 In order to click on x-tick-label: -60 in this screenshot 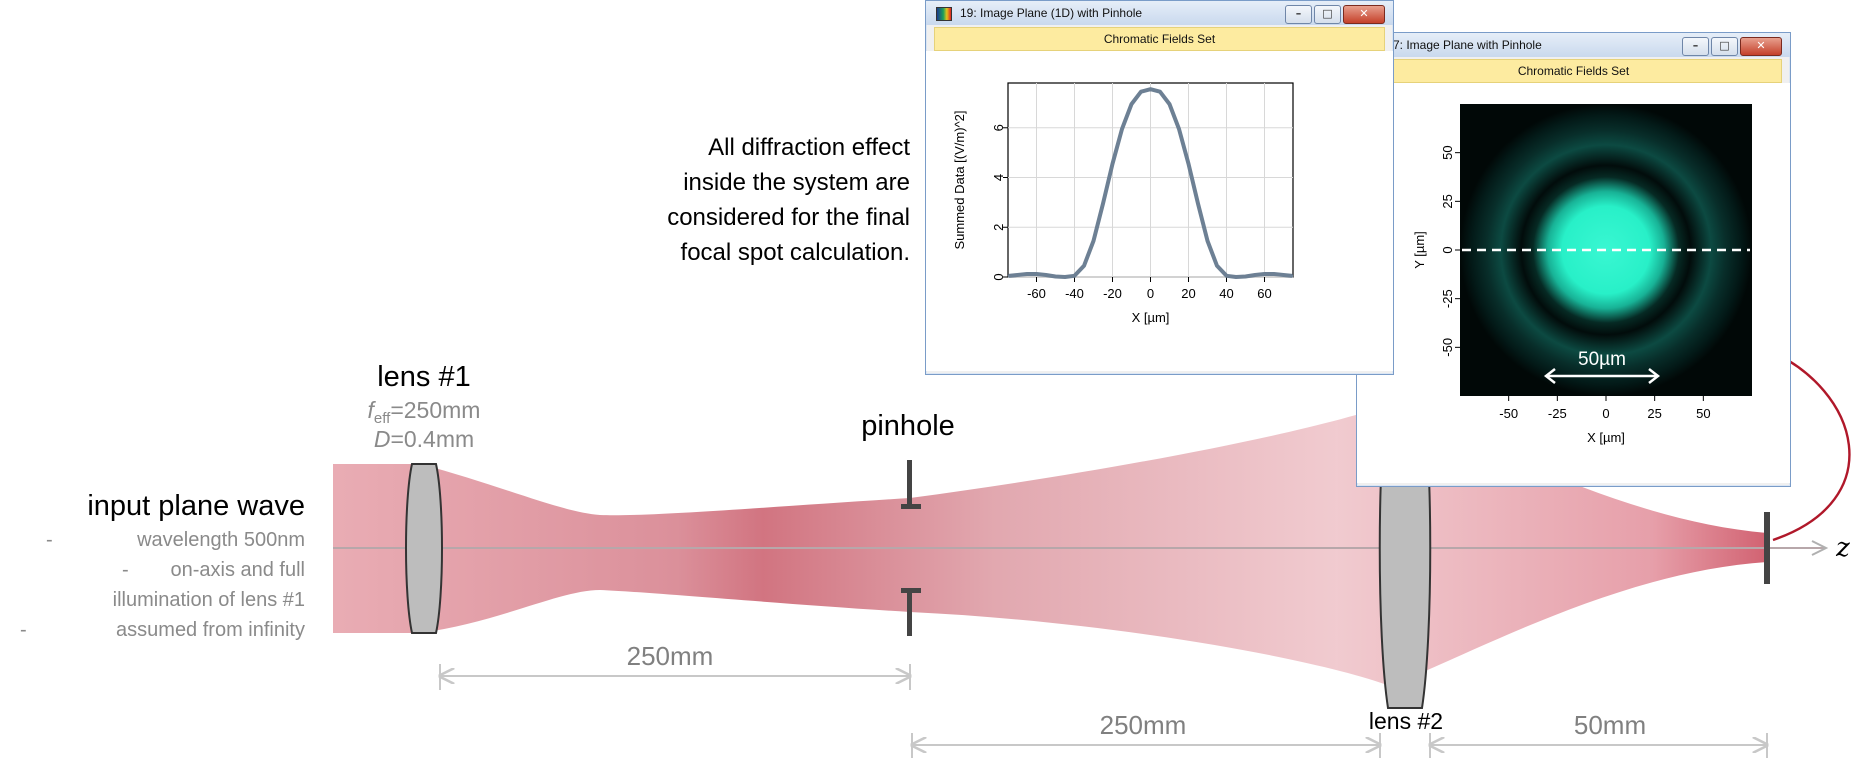, I will do `click(1036, 293)`.